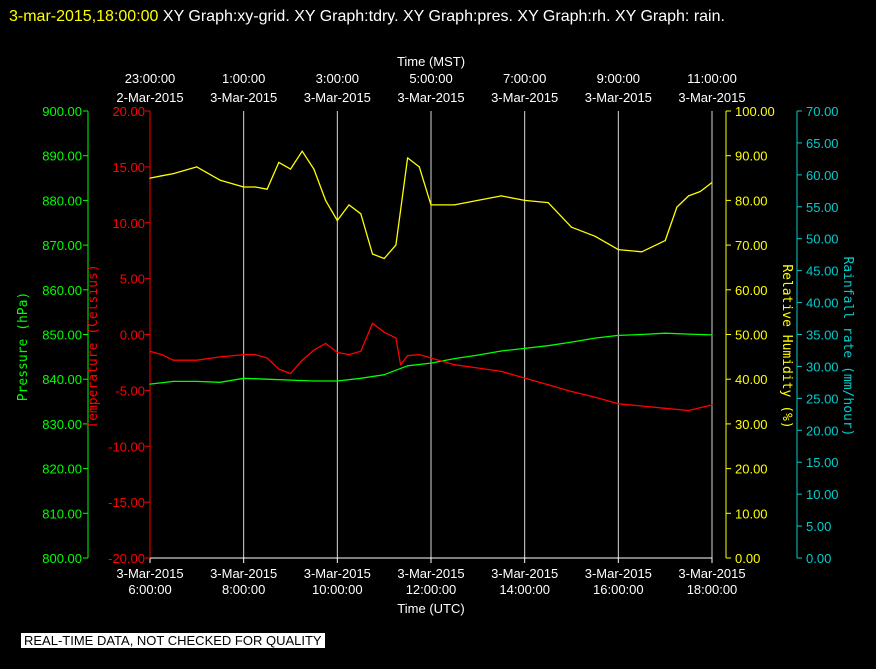 This screenshot has width=876, height=669. Describe the element at coordinates (62, 335) in the screenshot. I see `pressure-tick-label: 850.00` at that location.